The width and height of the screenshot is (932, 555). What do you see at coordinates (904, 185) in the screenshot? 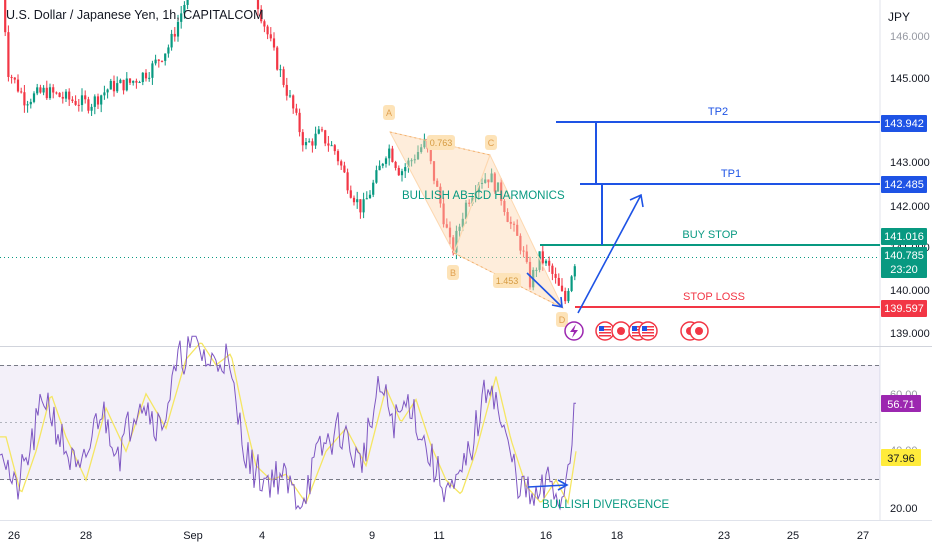
I see `tp1-price-label-text: 142.485` at bounding box center [904, 185].